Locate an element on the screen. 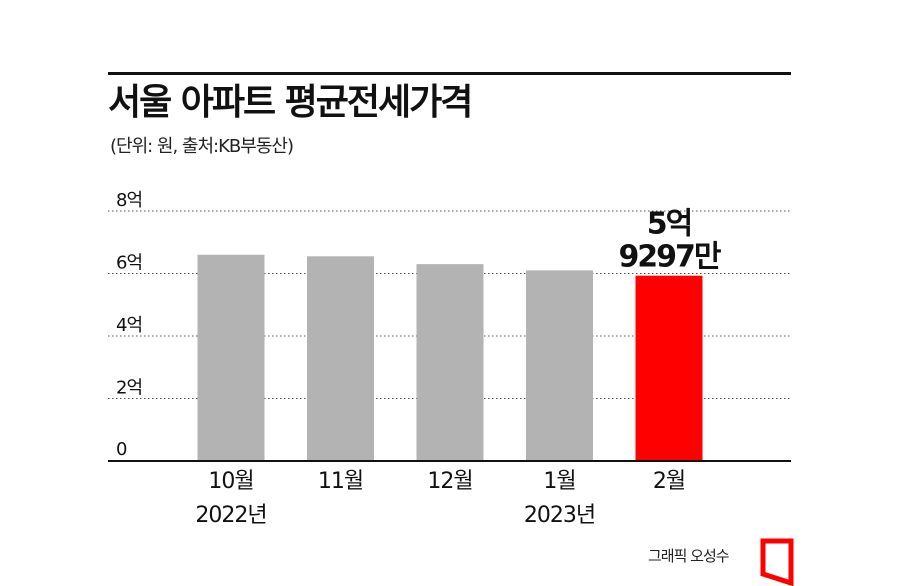 This screenshot has height=586, width=900. brand-logo-icon is located at coordinates (777, 562).